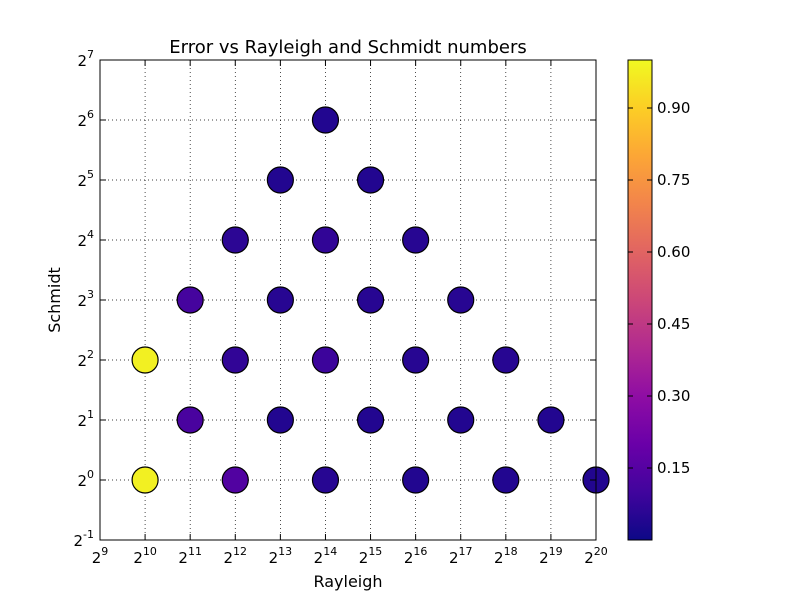 This screenshot has width=800, height=600. I want to click on colorbar-tick-label: 0.90, so click(673, 108).